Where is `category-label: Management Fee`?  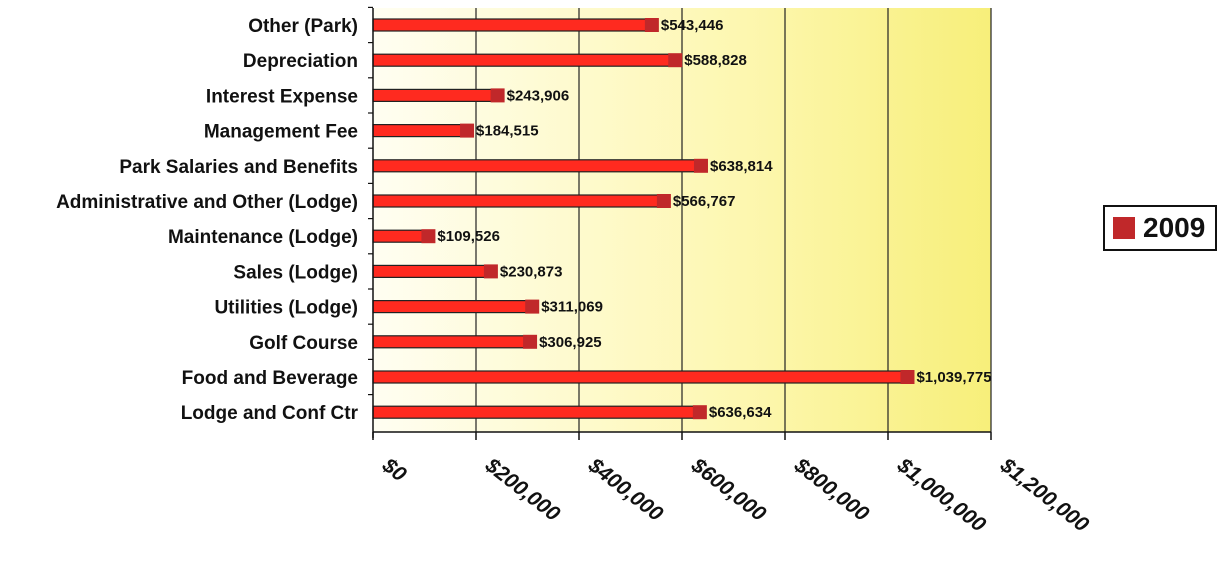 category-label: Management Fee is located at coordinates (281, 132).